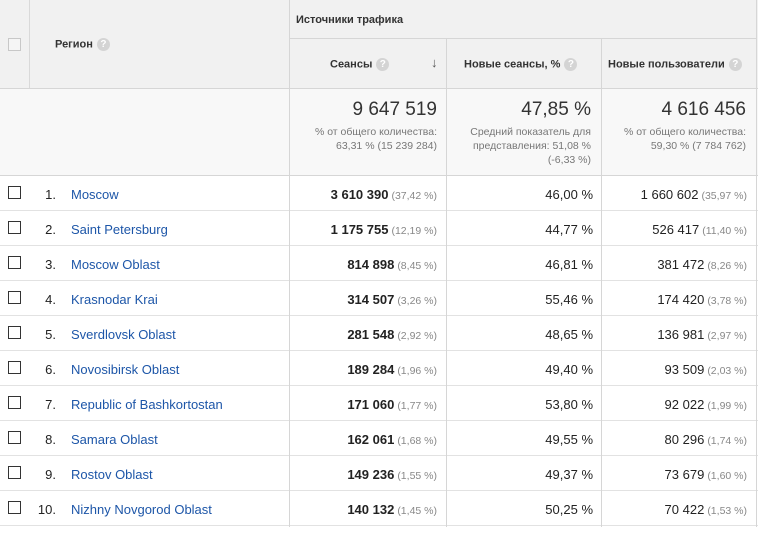  Describe the element at coordinates (681, 334) in the screenshot. I see `new-users-value: 136 981` at that location.